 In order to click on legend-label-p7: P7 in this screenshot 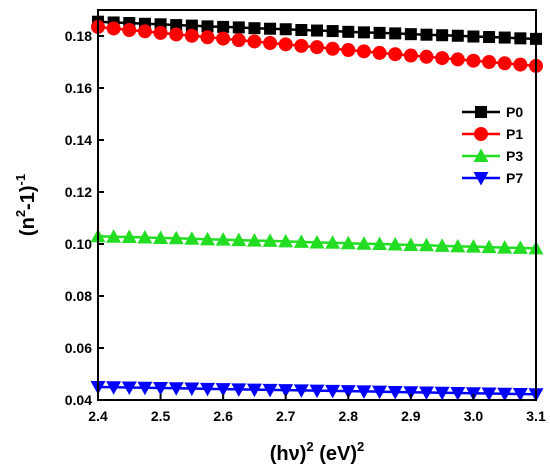, I will do `click(514, 178)`.